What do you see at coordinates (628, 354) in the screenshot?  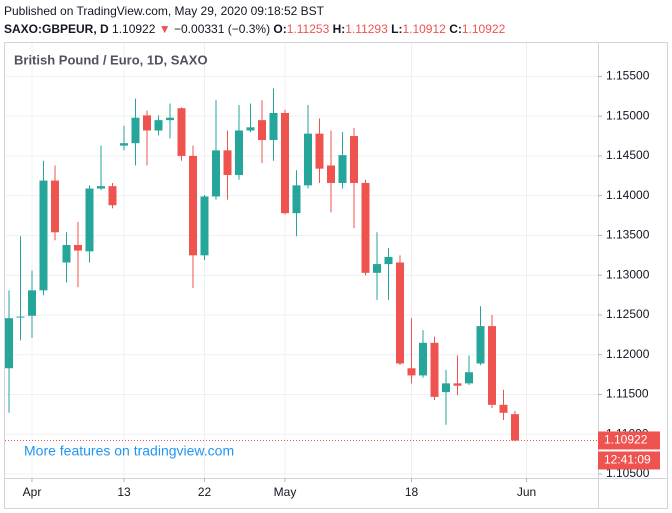 I see `y-tick-label: 1.12000` at bounding box center [628, 354].